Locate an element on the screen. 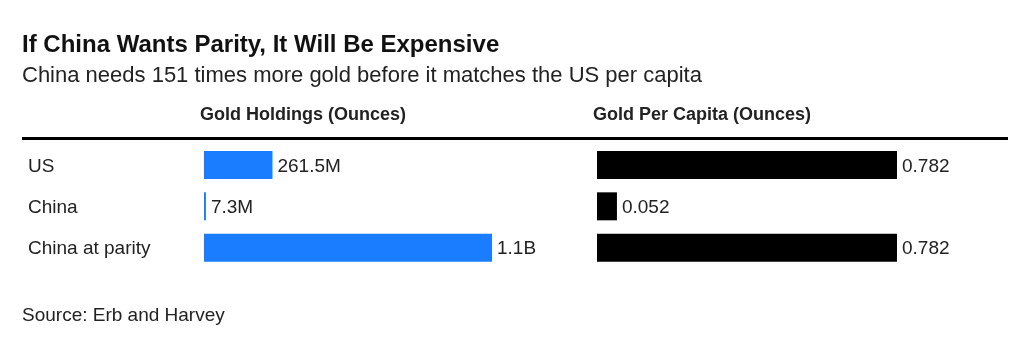 This screenshot has height=347, width=1024. y-tick-label: China at parity is located at coordinates (90, 248).